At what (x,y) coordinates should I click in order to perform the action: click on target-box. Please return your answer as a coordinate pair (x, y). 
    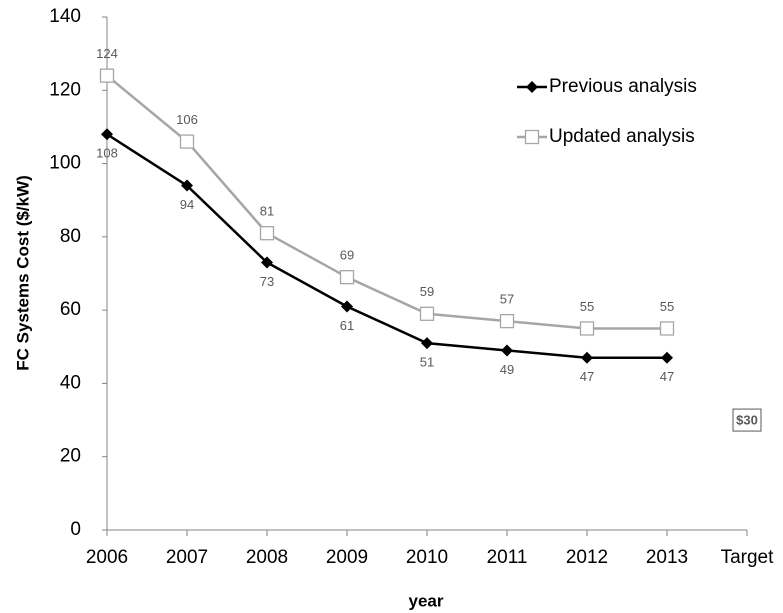
    Looking at the image, I should click on (747, 420).